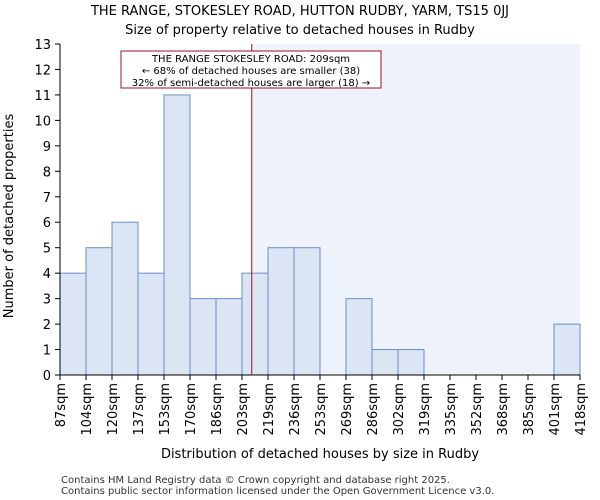 The image size is (600, 500). Describe the element at coordinates (113, 409) in the screenshot. I see `x-tick-label: 120sqm` at that location.